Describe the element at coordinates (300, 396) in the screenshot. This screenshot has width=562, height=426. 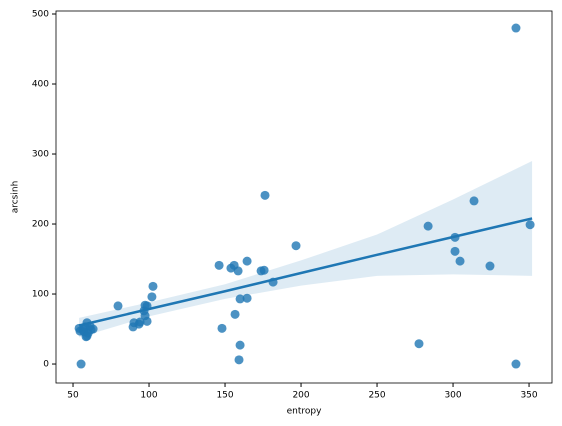
I see `x-tick-label: 200` at that location.